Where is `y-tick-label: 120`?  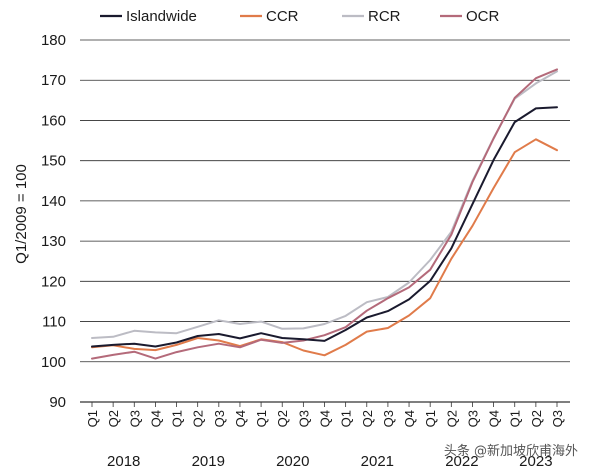
y-tick-label: 120 is located at coordinates (53, 281).